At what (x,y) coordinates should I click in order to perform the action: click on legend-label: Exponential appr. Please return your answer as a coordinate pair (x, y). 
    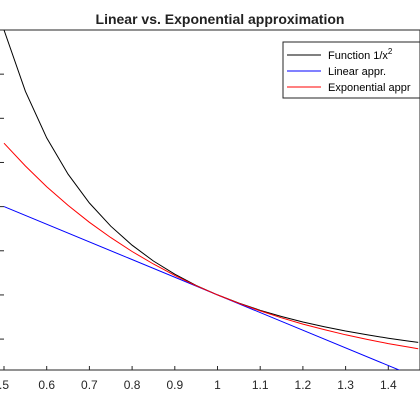
    Looking at the image, I should click on (369, 88).